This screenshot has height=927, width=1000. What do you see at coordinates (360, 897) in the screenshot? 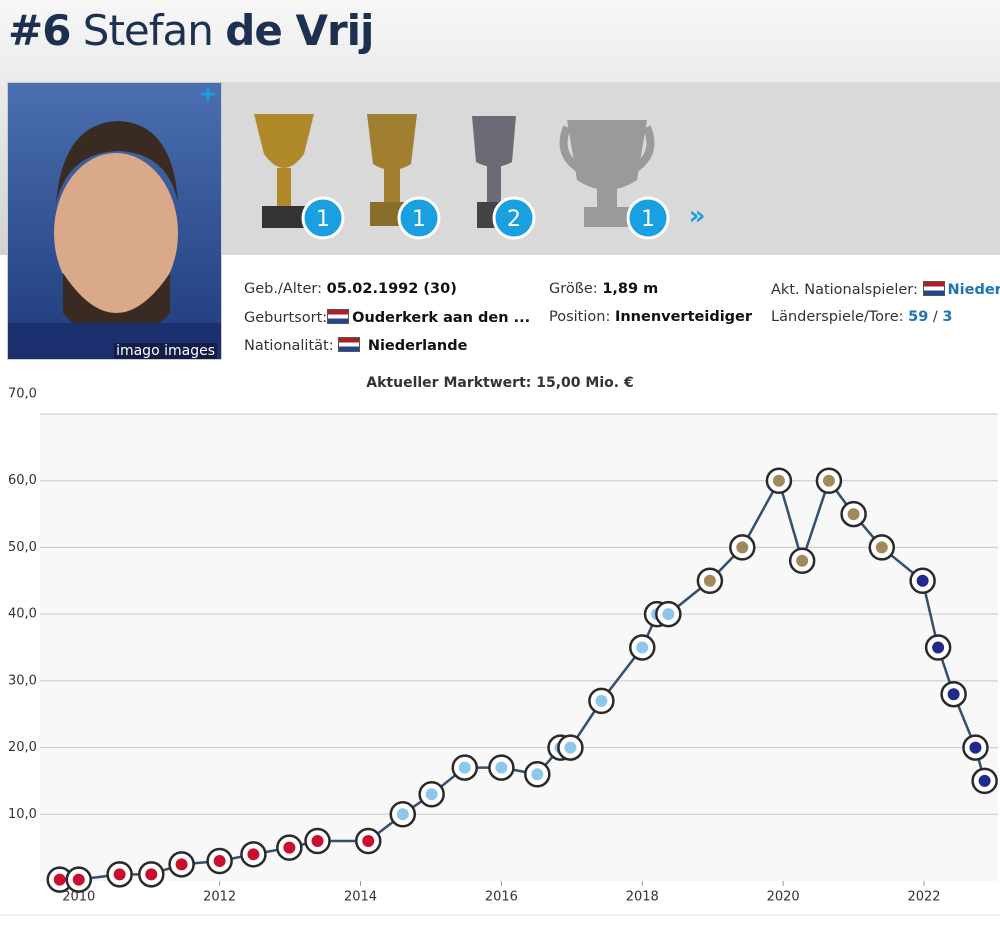
I see `x-tick-label: 2014` at bounding box center [360, 897].